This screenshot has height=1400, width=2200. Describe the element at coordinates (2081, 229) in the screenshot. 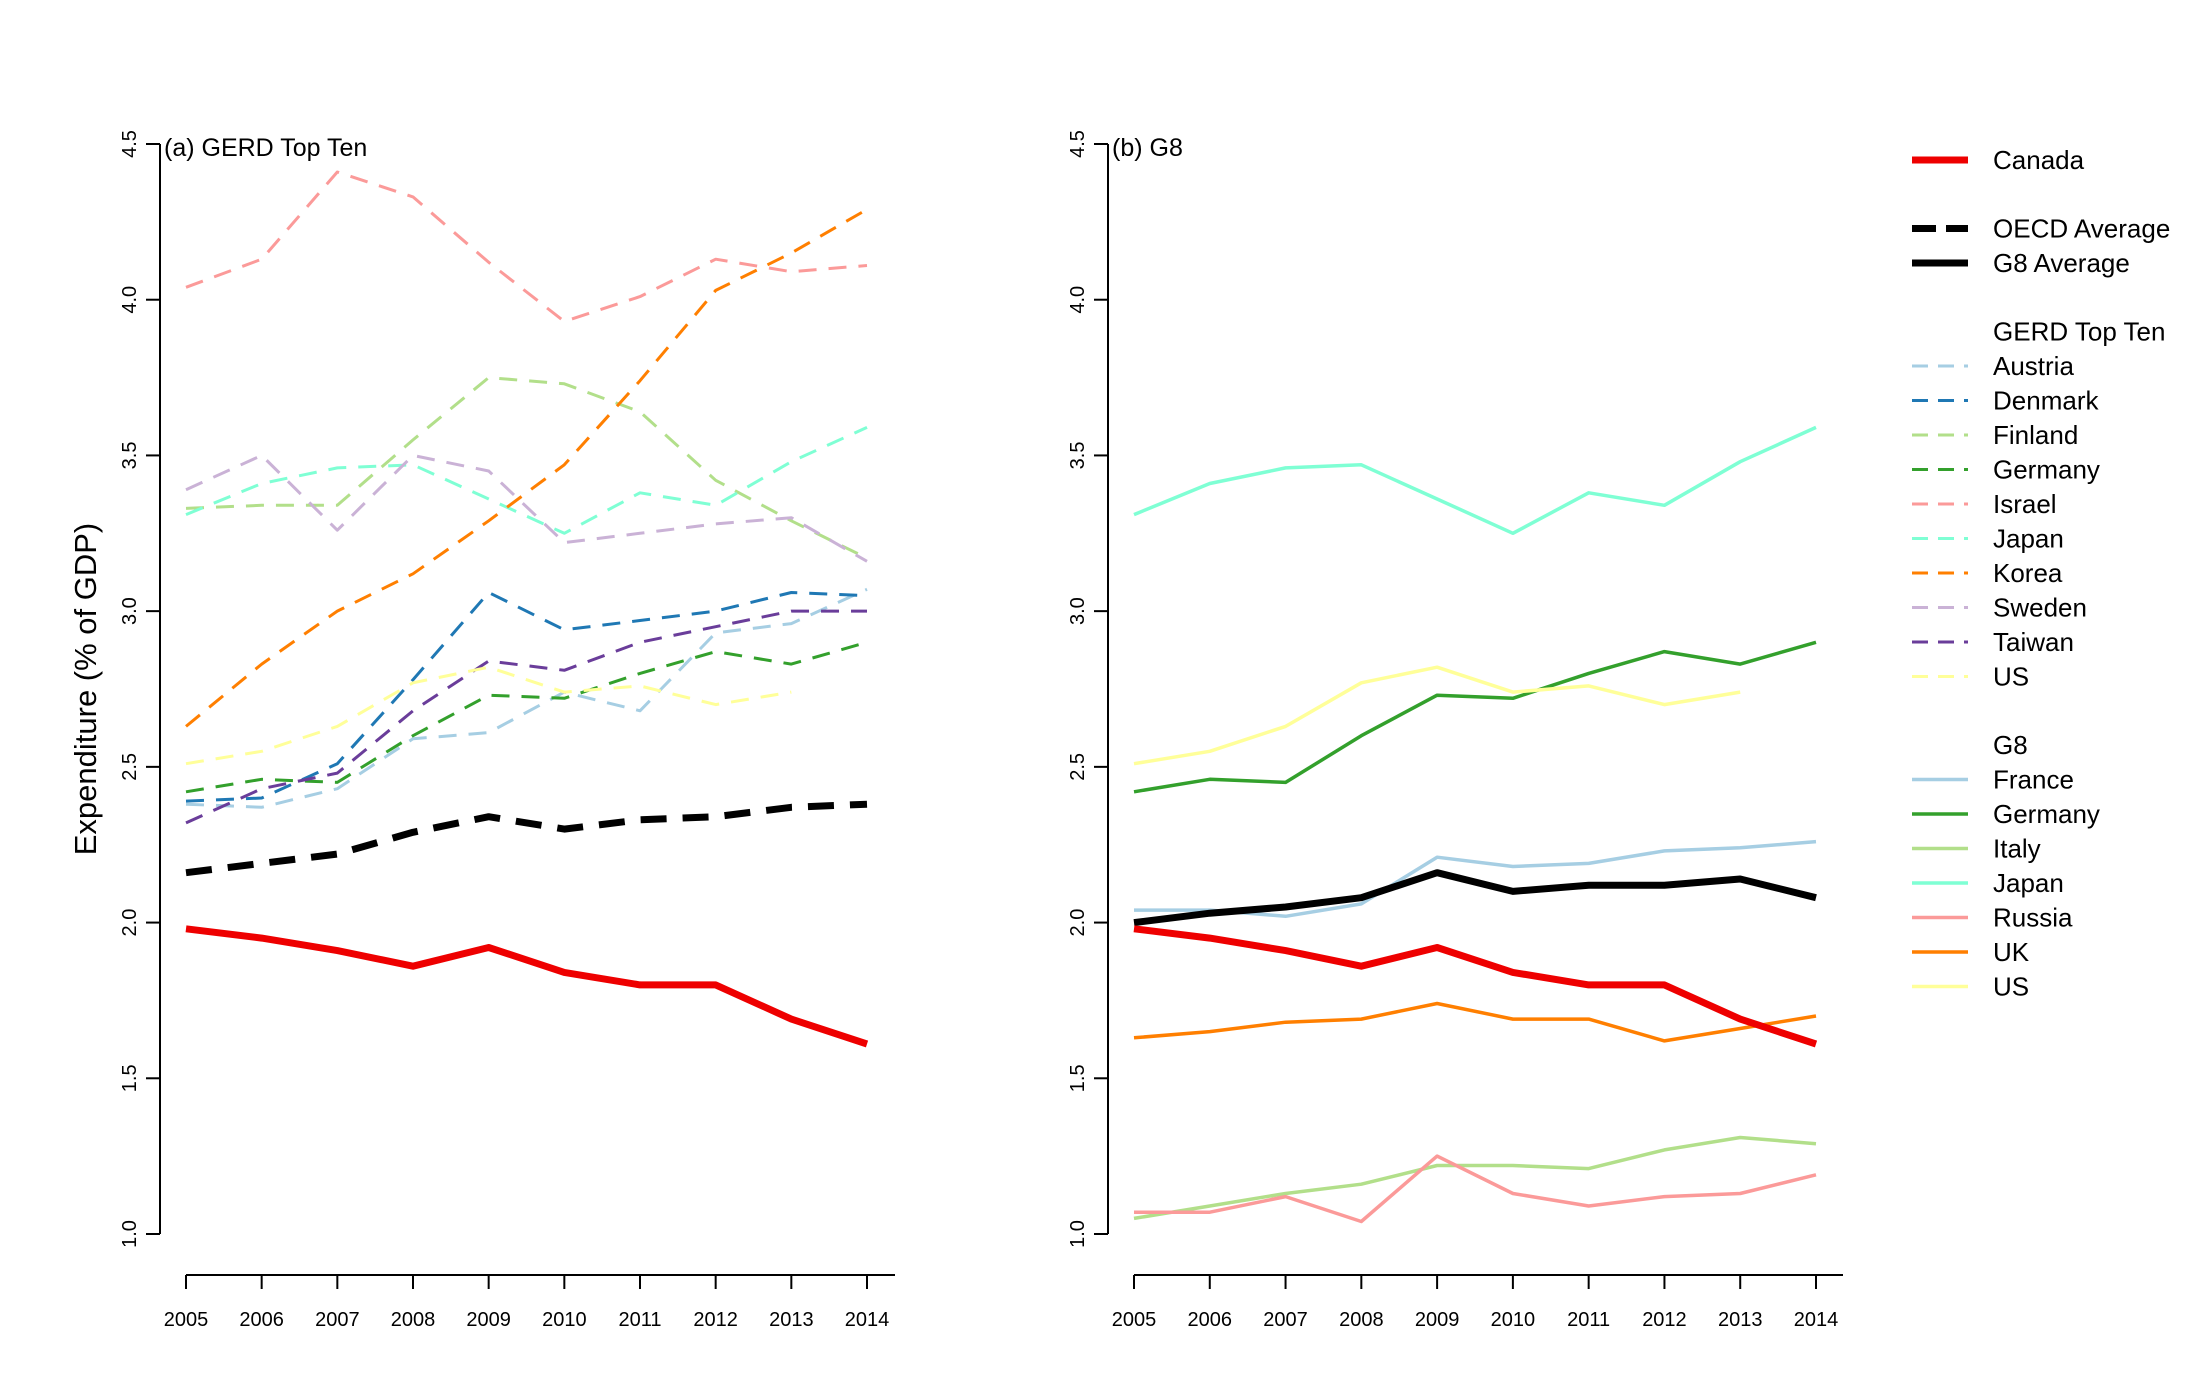

I see `legend-label-oecd-average: OECD Average` at that location.